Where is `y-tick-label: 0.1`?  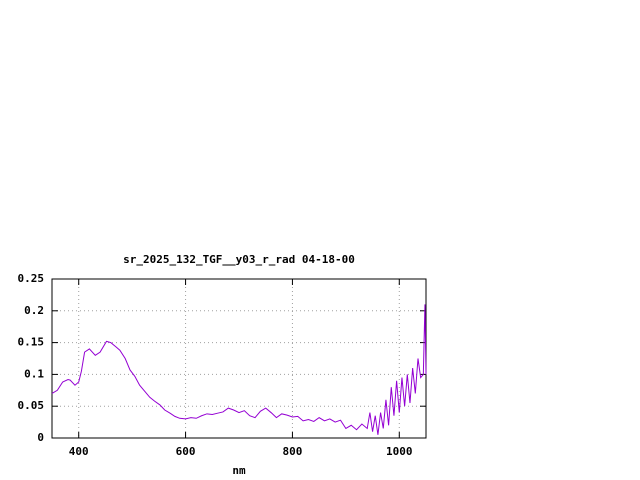
y-tick-label: 0.1 is located at coordinates (34, 373).